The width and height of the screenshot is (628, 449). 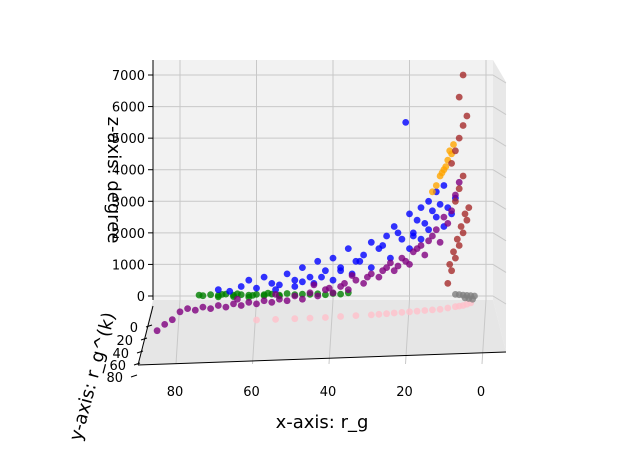 I want to click on y-tick-label: 80, so click(x=114, y=378).